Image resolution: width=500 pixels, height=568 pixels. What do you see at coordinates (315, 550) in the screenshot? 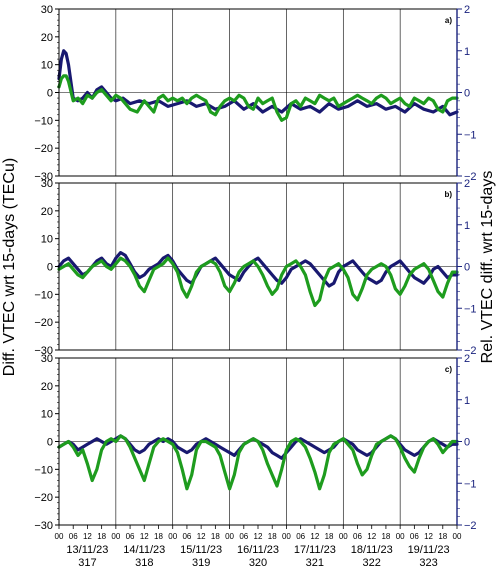
I see `date-label: 17/11/23` at bounding box center [315, 550].